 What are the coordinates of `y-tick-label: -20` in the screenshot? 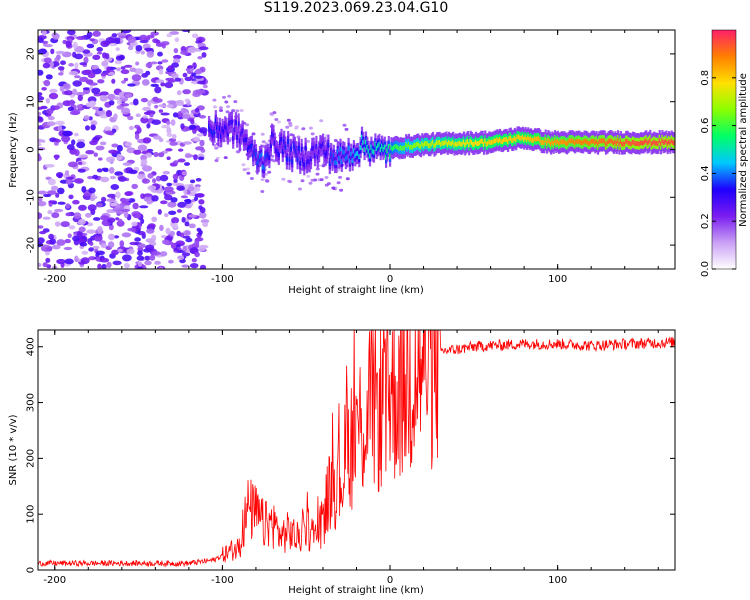 It's located at (31, 245).